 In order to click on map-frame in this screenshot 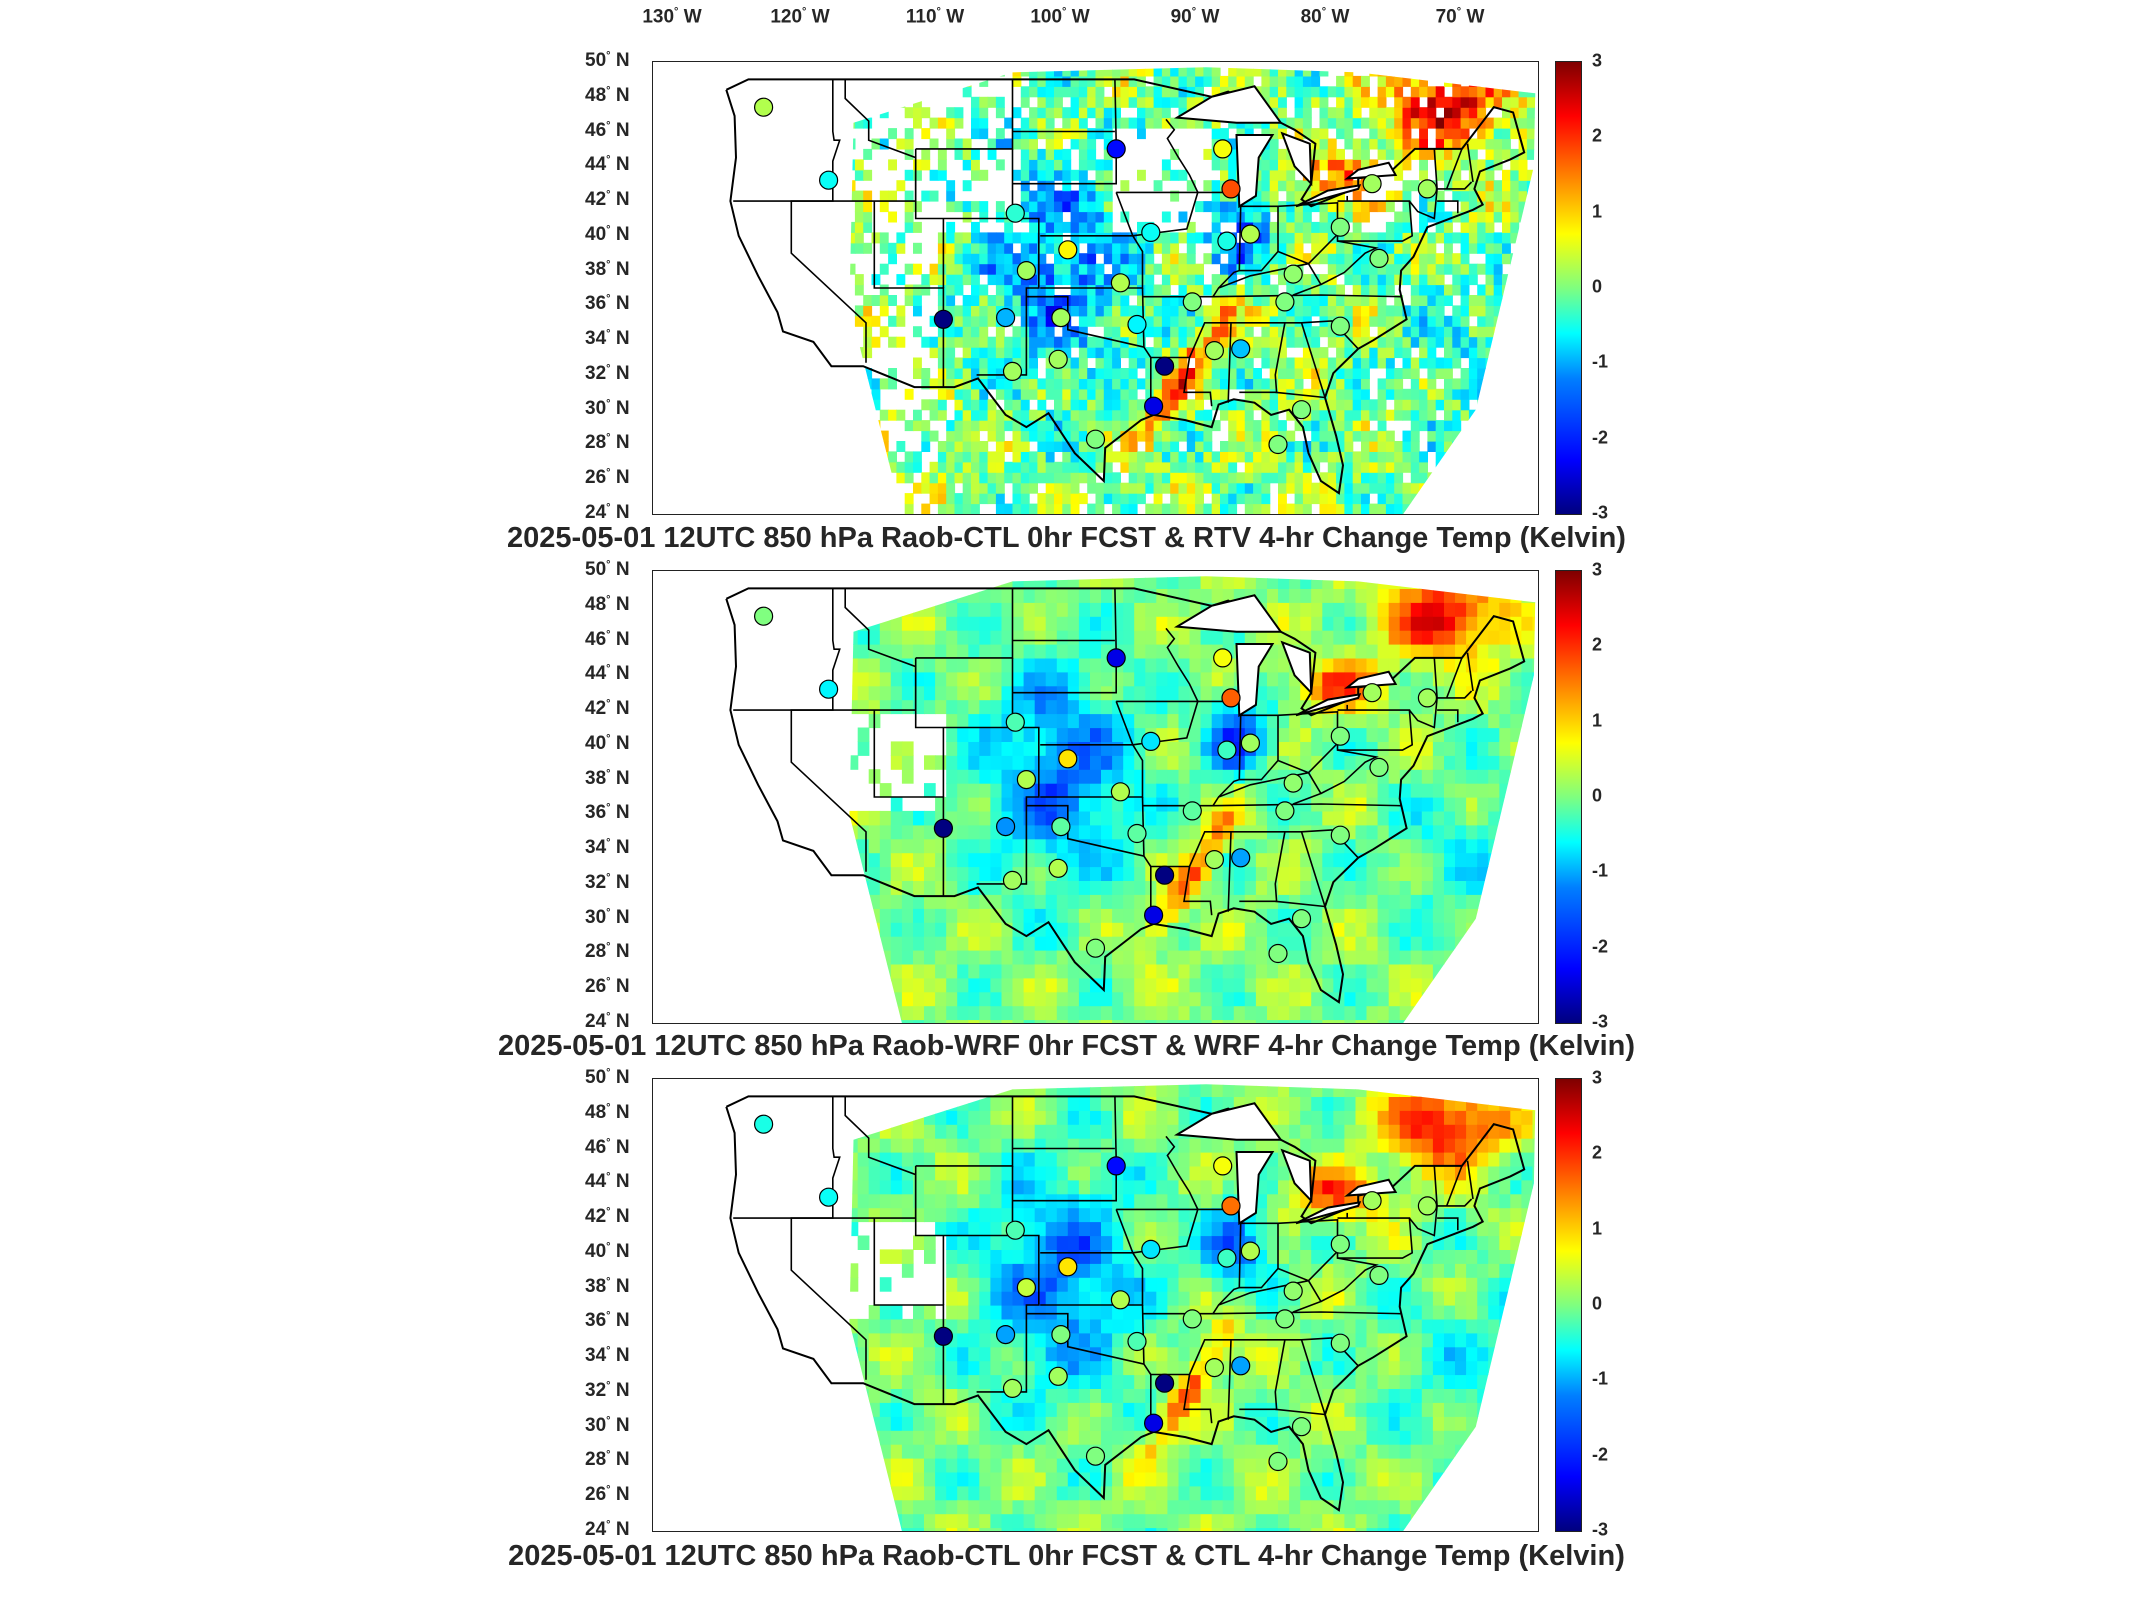, I will do `click(1095, 288)`.